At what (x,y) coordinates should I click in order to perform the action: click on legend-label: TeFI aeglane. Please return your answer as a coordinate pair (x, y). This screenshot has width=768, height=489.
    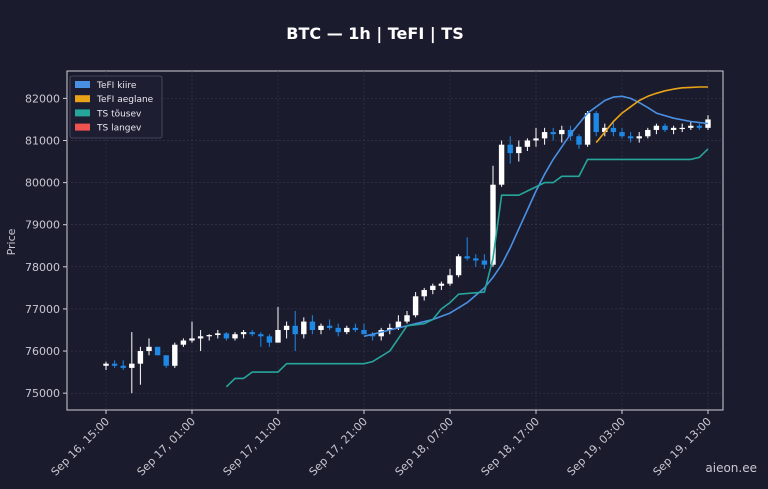
    Looking at the image, I should click on (125, 100).